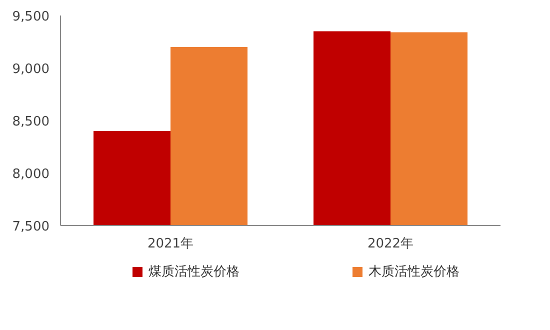 Image resolution: width=550 pixels, height=330 pixels. I want to click on y-tick-label: 7,500, so click(31, 227).